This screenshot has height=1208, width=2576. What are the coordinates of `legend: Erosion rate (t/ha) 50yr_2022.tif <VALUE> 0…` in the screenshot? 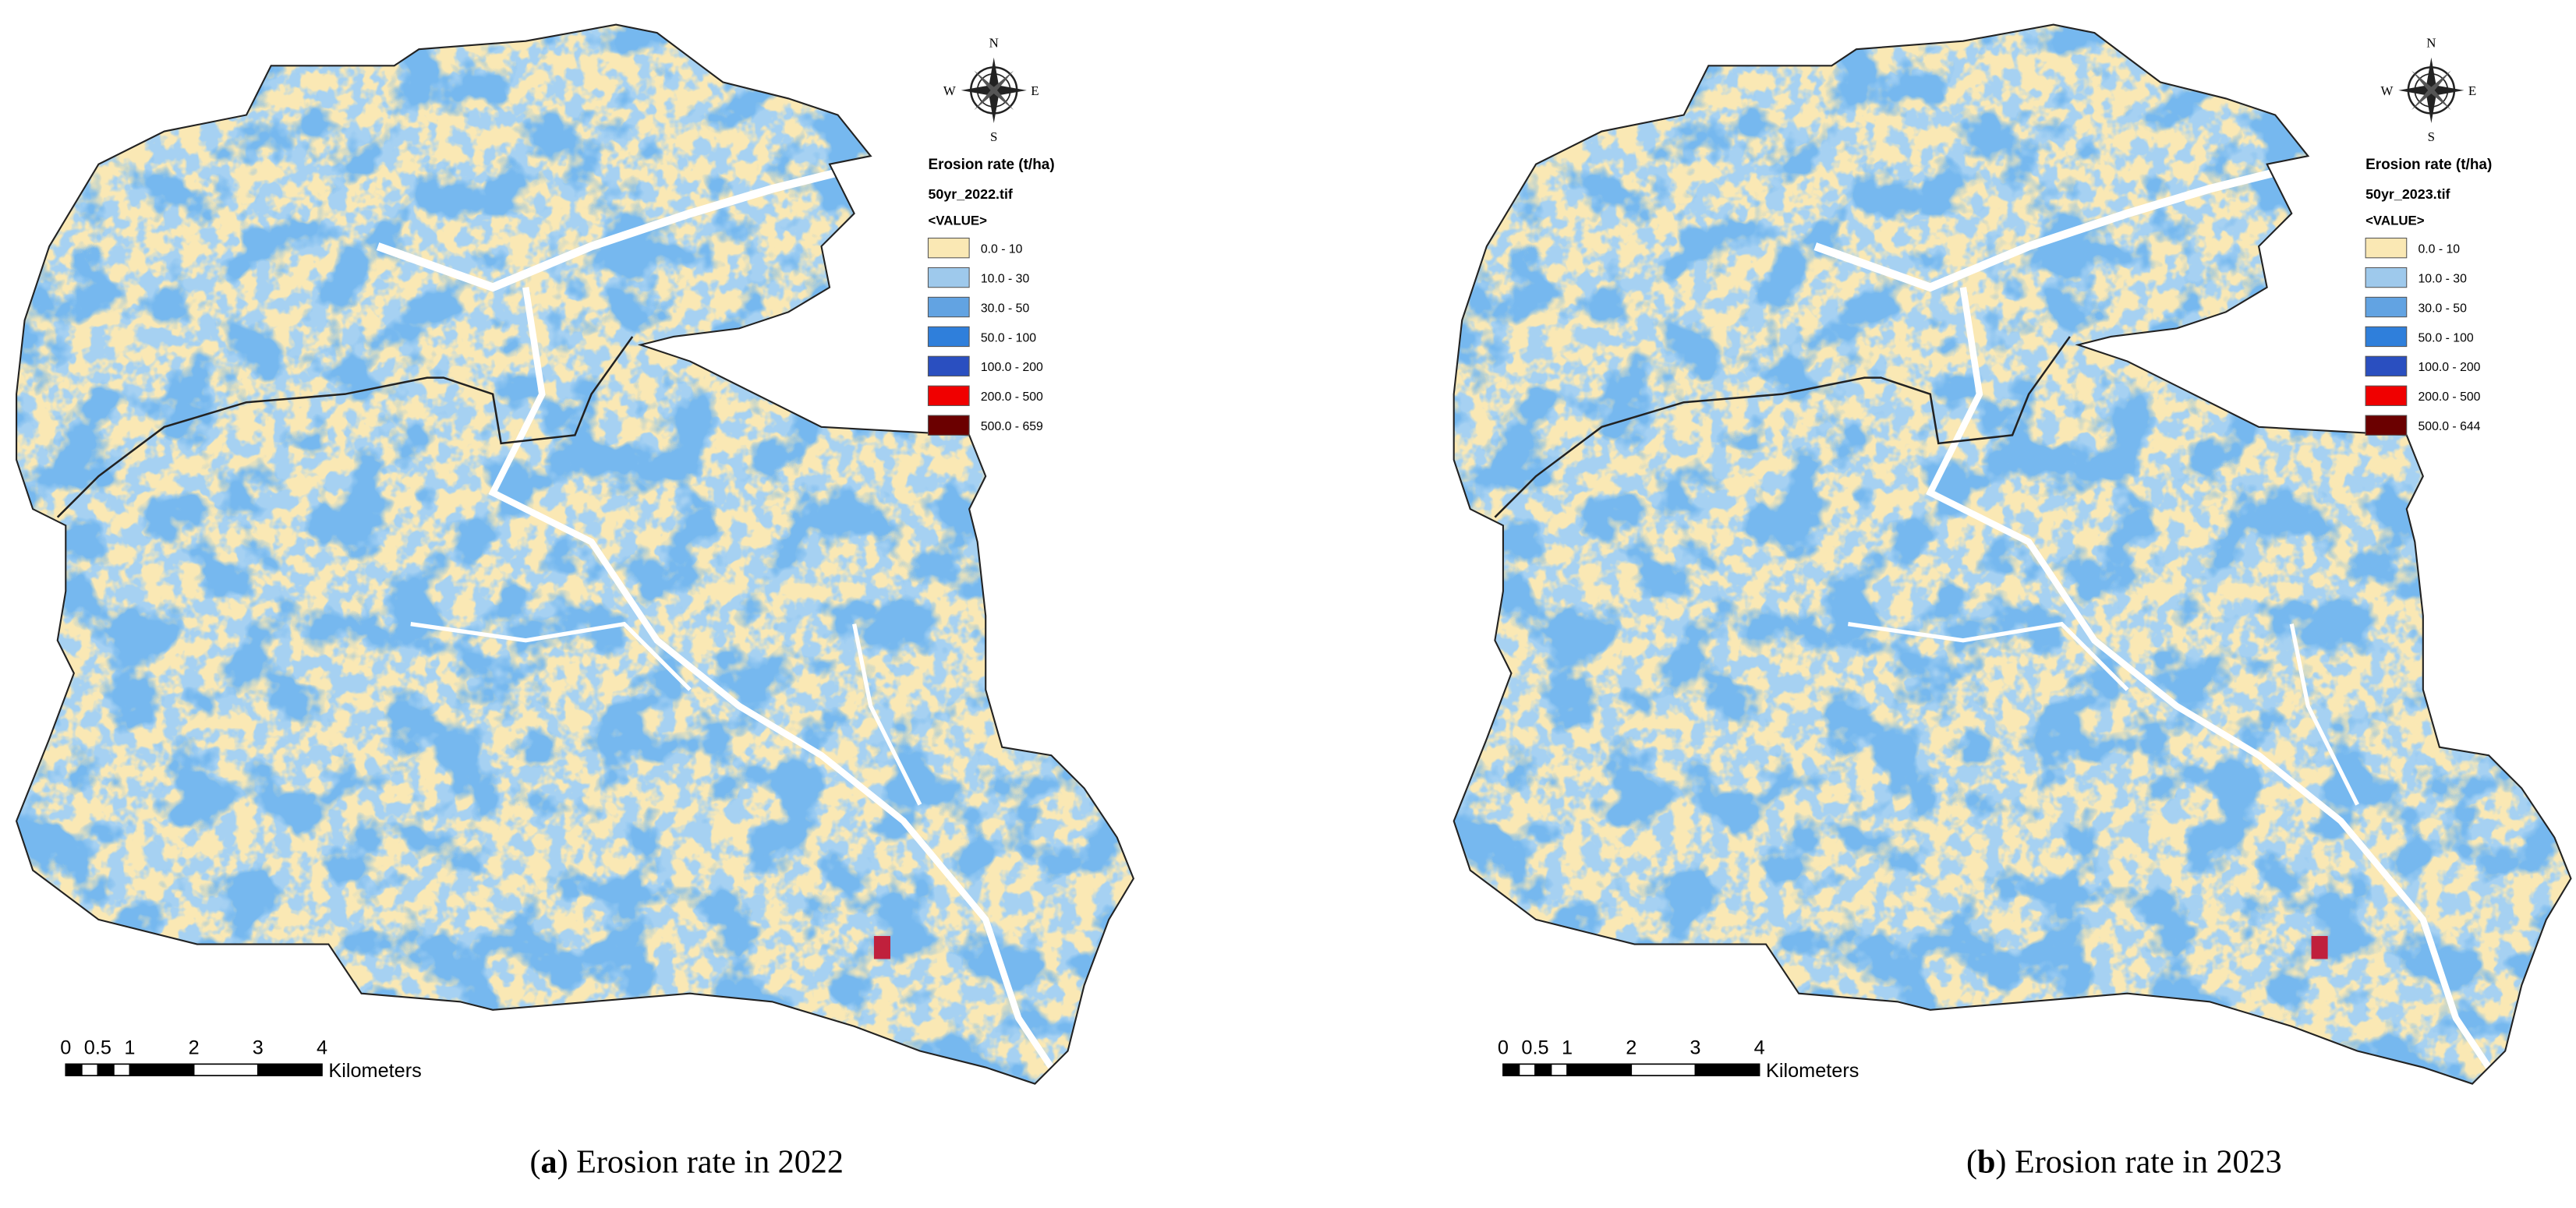 It's located at (991, 296).